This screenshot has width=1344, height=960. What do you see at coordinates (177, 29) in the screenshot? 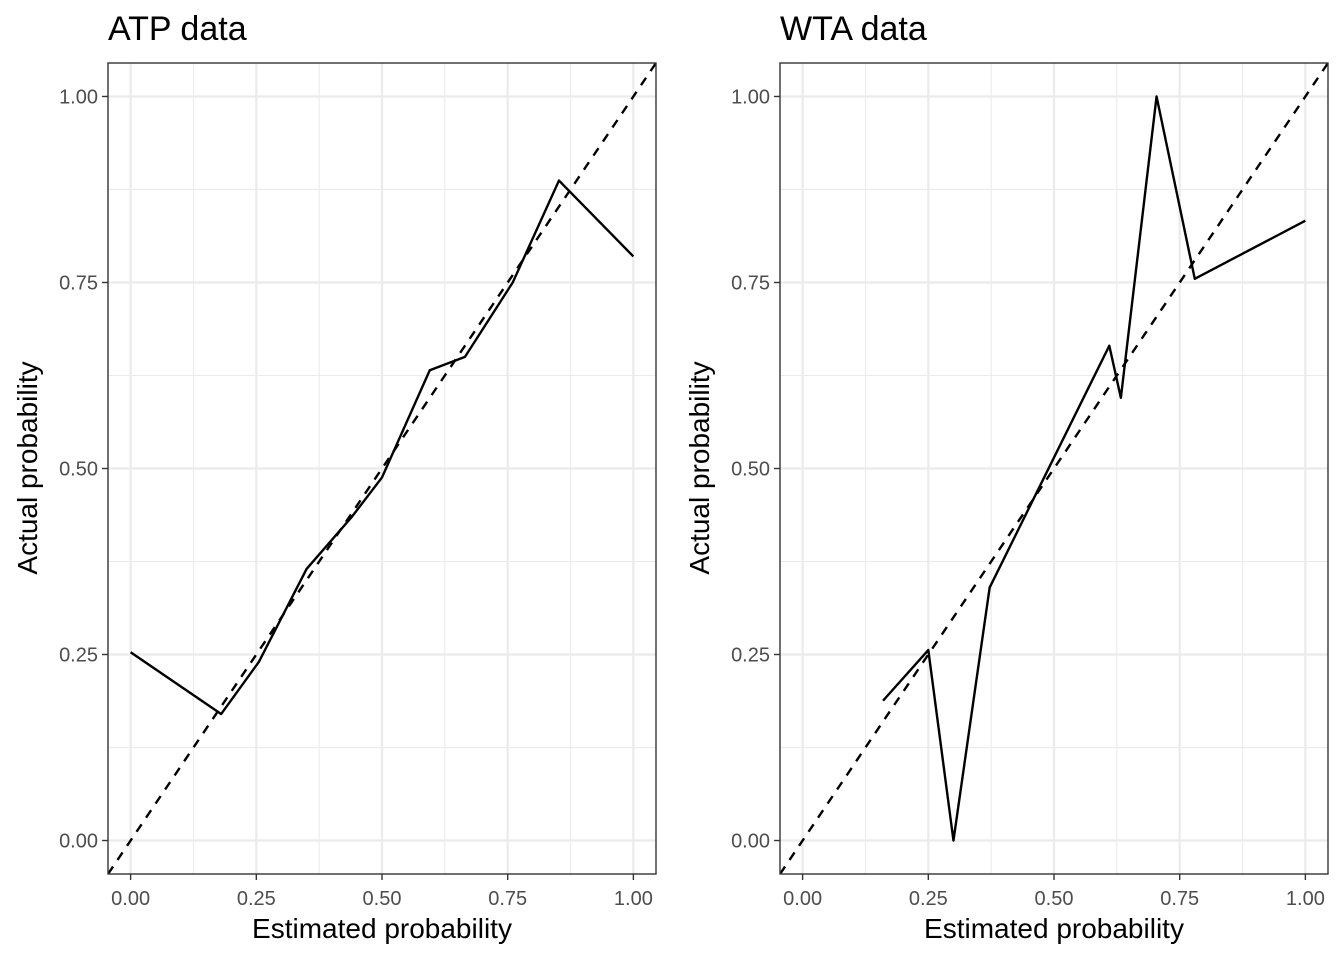
I see `atp-panel-title: ATP data` at bounding box center [177, 29].